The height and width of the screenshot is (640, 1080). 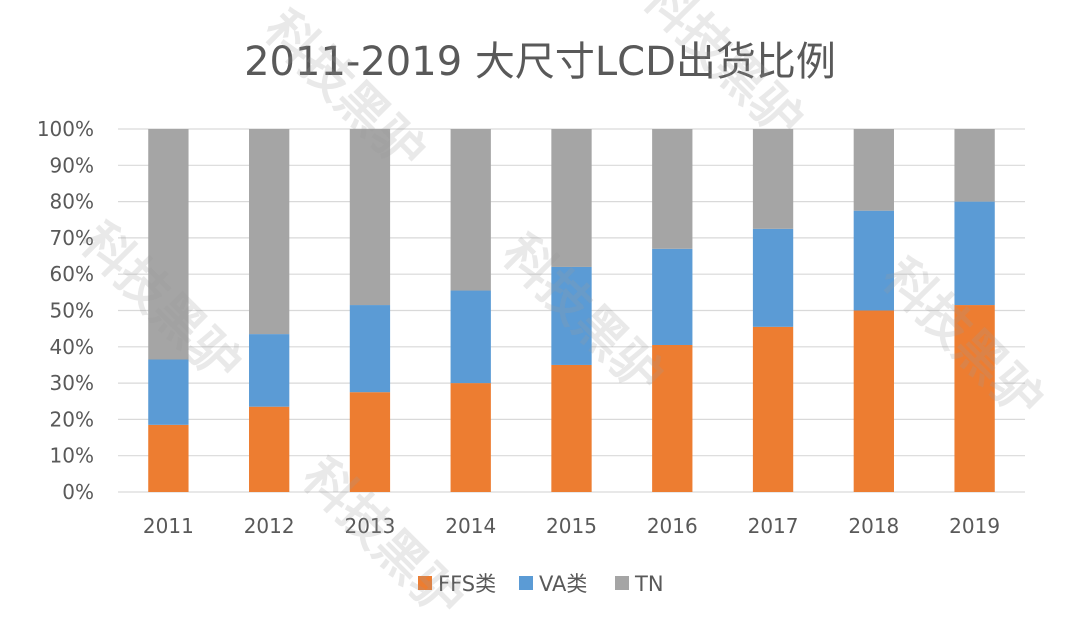 What do you see at coordinates (773, 526) in the screenshot?
I see `x-tick-label: 2017` at bounding box center [773, 526].